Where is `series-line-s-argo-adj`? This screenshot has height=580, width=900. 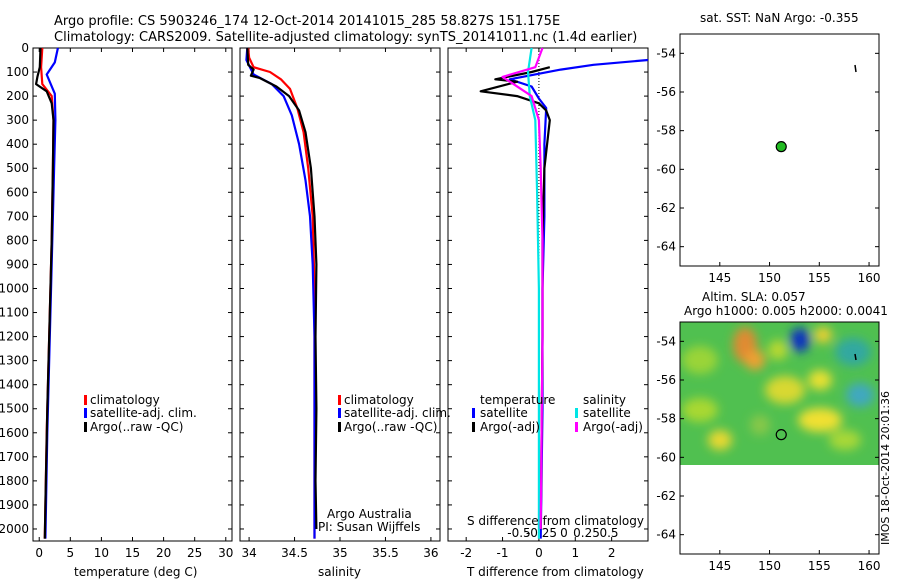
series-line-s-argo-adj is located at coordinates (522, 288).